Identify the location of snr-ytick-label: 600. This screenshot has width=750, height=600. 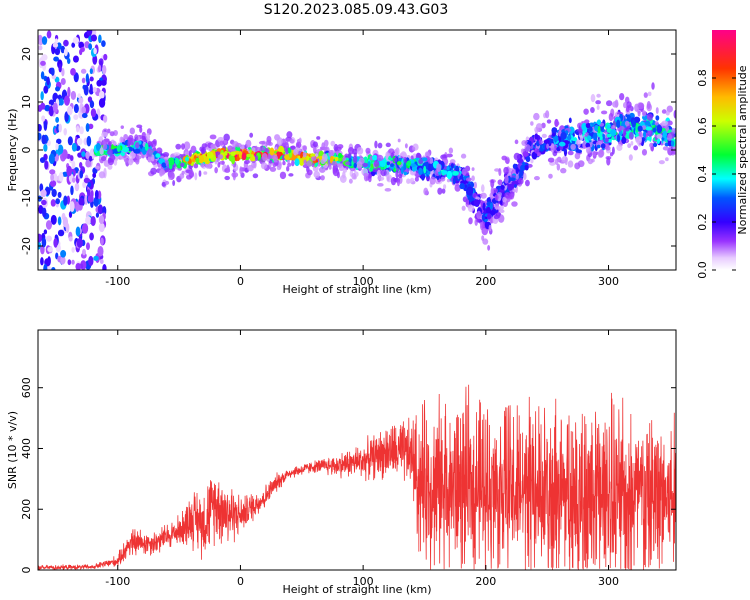
(26, 387).